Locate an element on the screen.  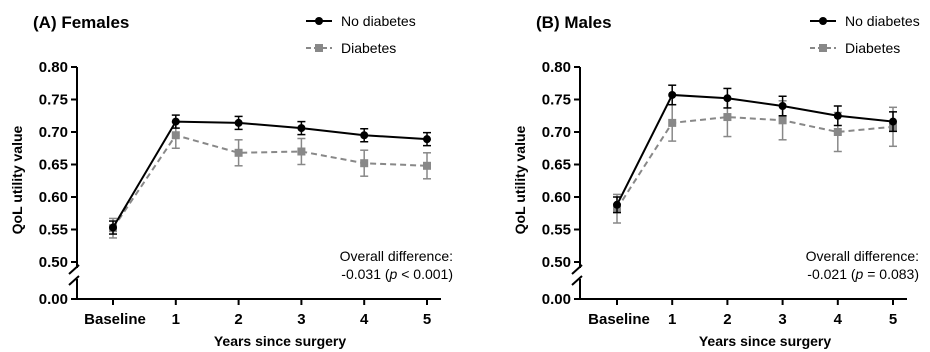
annotation-value: -0.031 ( is located at coordinates (365, 274).